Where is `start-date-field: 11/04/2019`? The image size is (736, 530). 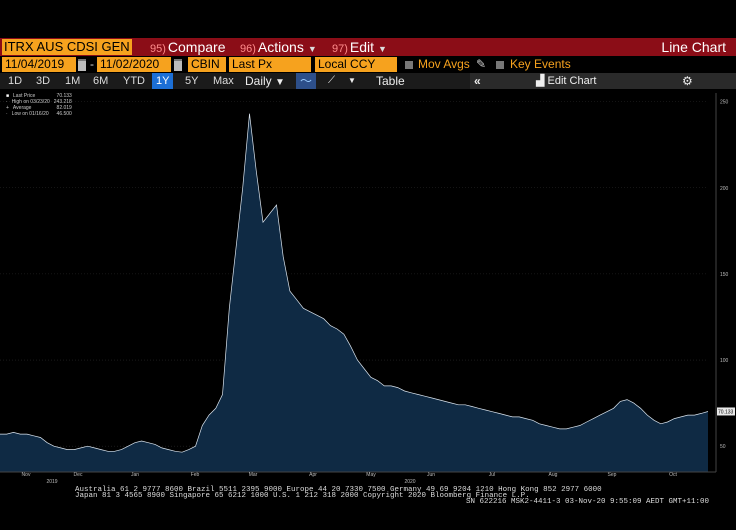 start-date-field: 11/04/2019 is located at coordinates (39, 64).